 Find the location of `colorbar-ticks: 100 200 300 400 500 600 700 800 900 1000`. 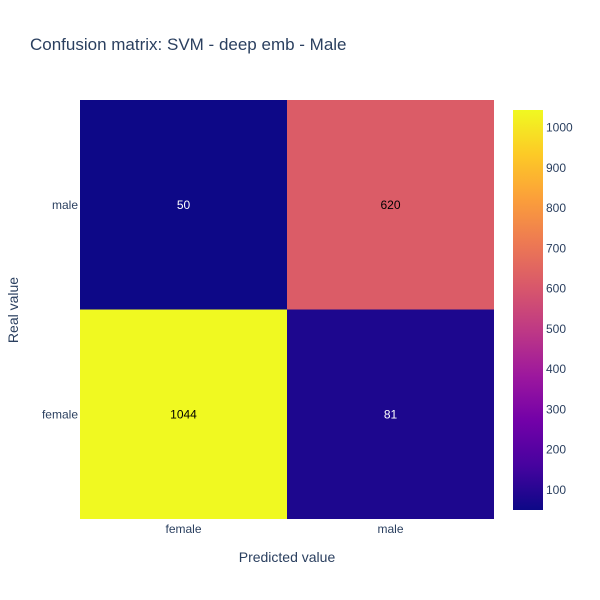

colorbar-ticks: 100 200 300 400 500 600 700 800 900 1000 is located at coordinates (559, 309).